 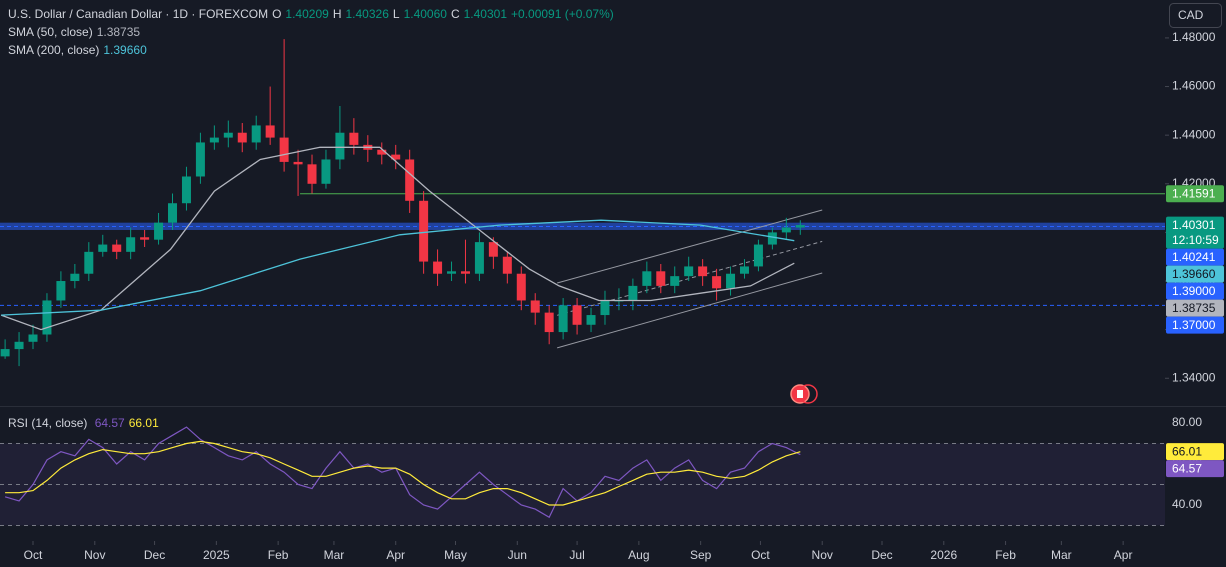 What do you see at coordinates (455, 555) in the screenshot?
I see `x-tick-label: May` at bounding box center [455, 555].